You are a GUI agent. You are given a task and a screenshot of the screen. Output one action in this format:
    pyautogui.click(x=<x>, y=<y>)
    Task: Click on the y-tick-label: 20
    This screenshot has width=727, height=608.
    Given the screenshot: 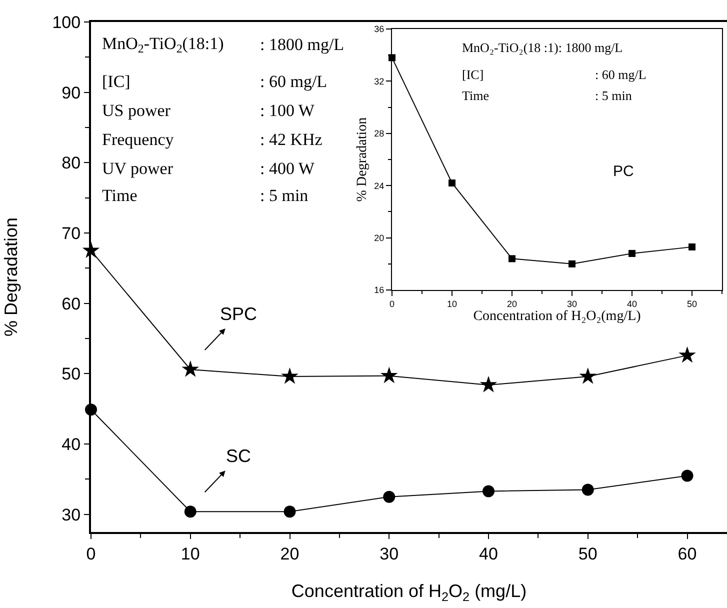 What is the action you would take?
    pyautogui.click(x=379, y=237)
    